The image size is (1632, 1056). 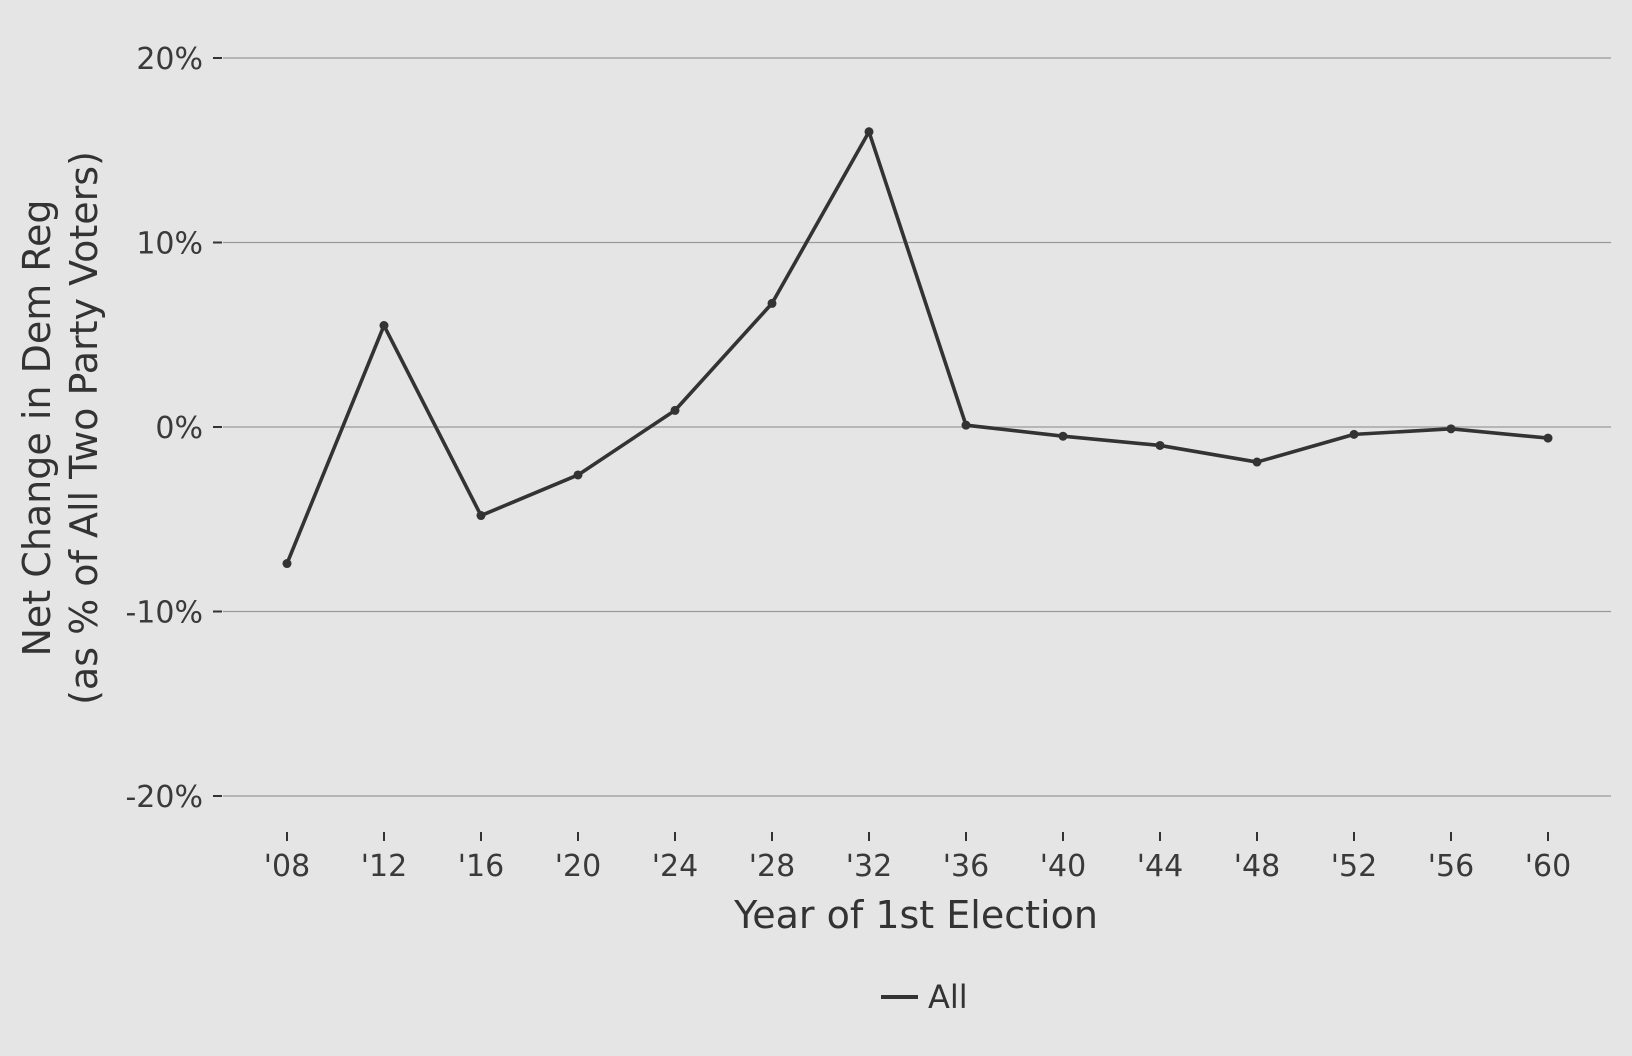 I want to click on y-axis-ticks: 20% 10% 0% -10% -20%, so click(x=173, y=428).